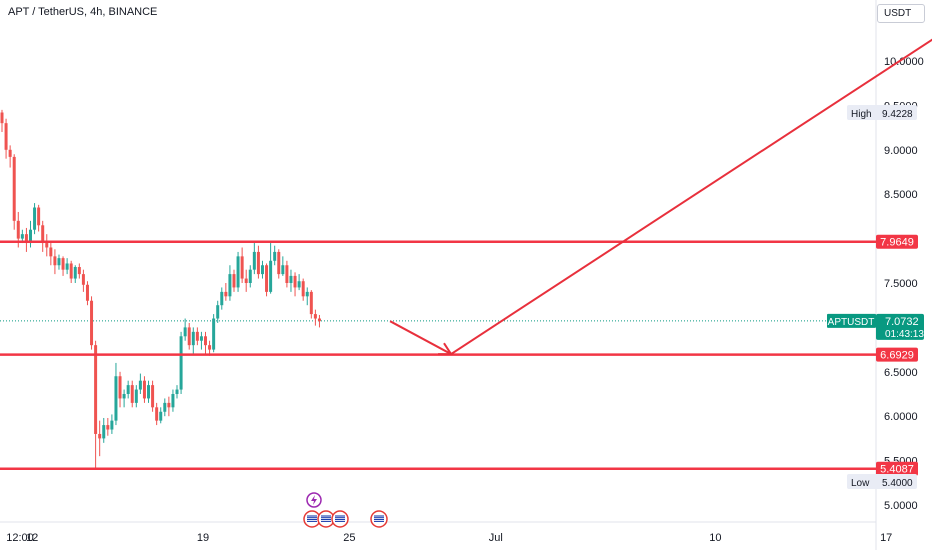  What do you see at coordinates (901, 13) in the screenshot?
I see `currency-selector: USDT` at bounding box center [901, 13].